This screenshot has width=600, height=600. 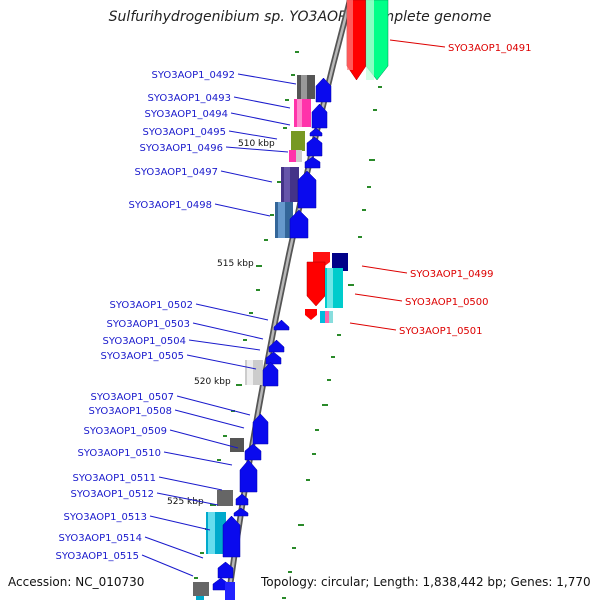 I want to click on gene-label-forward: SYO3AOP1_0513, so click(x=105, y=517).